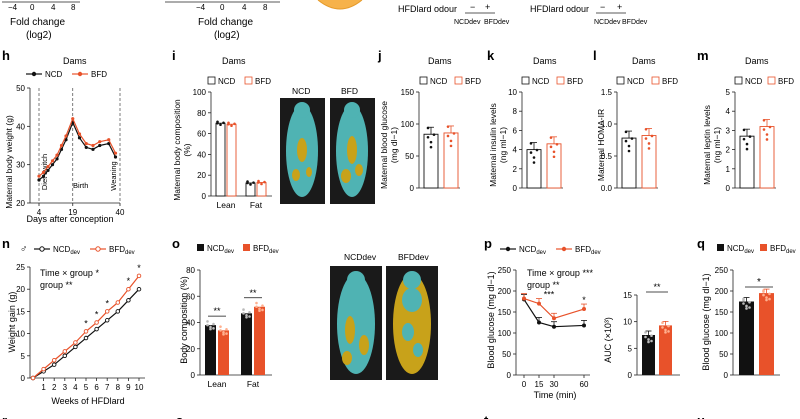 This screenshot has height=419, width=800. Describe the element at coordinates (427, 9) in the screenshot. I see `odour-label-1: HFDlard odour` at that location.